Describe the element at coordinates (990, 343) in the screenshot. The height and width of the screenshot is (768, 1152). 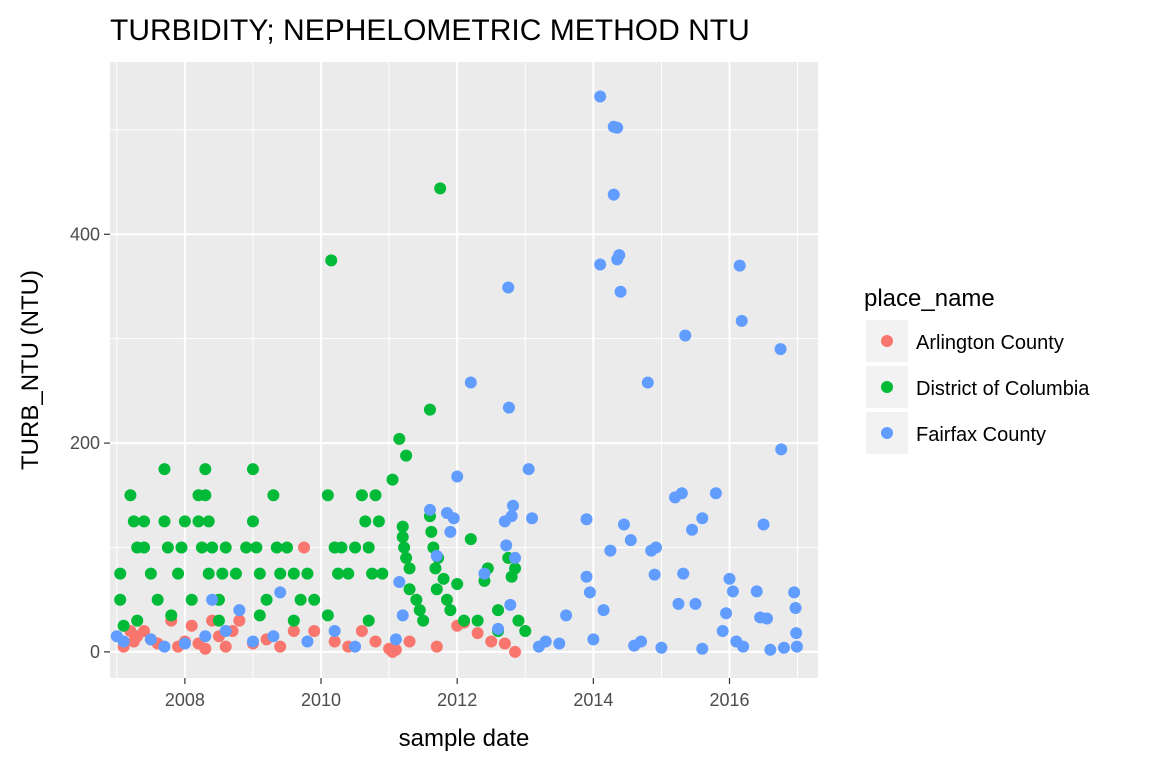
I see `legend-label: Arlington County` at that location.